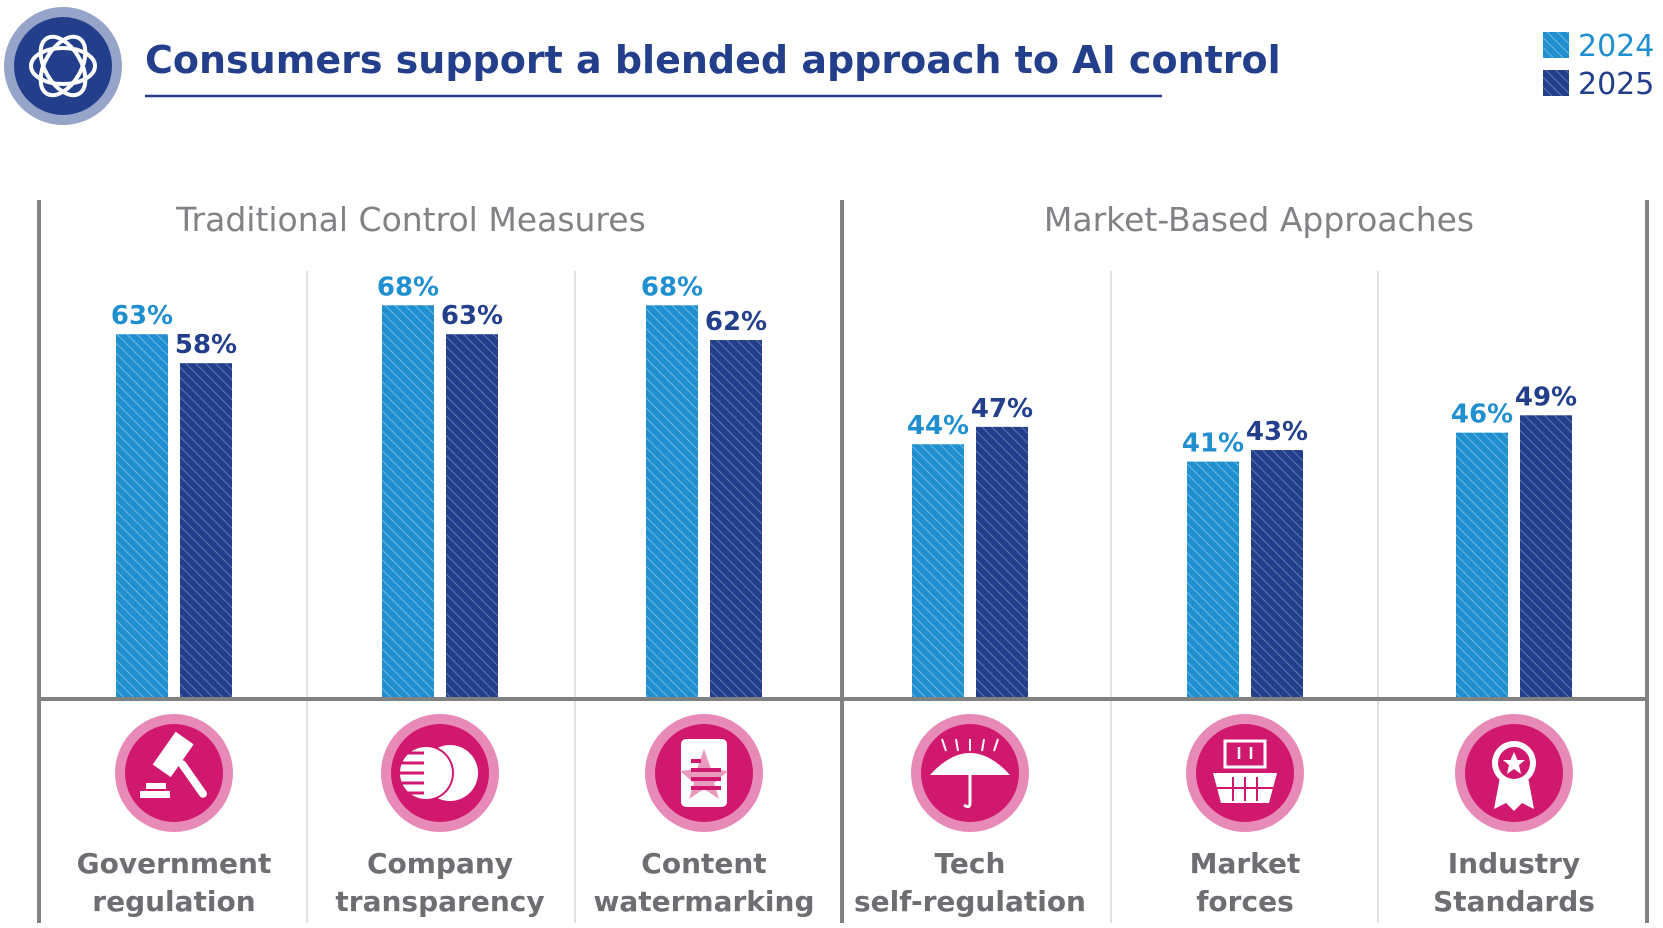  Describe the element at coordinates (672, 287) in the screenshot. I see `value-label-2024-2: 68%` at that location.